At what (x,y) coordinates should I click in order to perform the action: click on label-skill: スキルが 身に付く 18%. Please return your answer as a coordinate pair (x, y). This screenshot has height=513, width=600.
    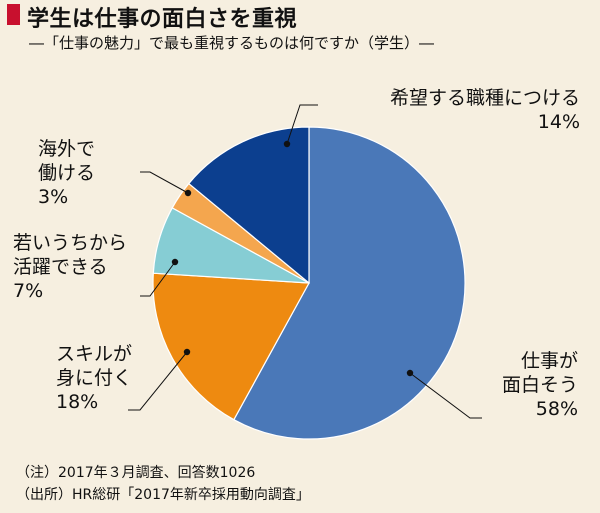
    Looking at the image, I should click on (94, 378).